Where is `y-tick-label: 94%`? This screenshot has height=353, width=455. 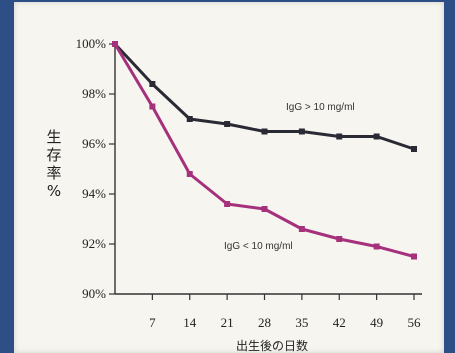
y-tick-label: 94% is located at coordinates (94, 193).